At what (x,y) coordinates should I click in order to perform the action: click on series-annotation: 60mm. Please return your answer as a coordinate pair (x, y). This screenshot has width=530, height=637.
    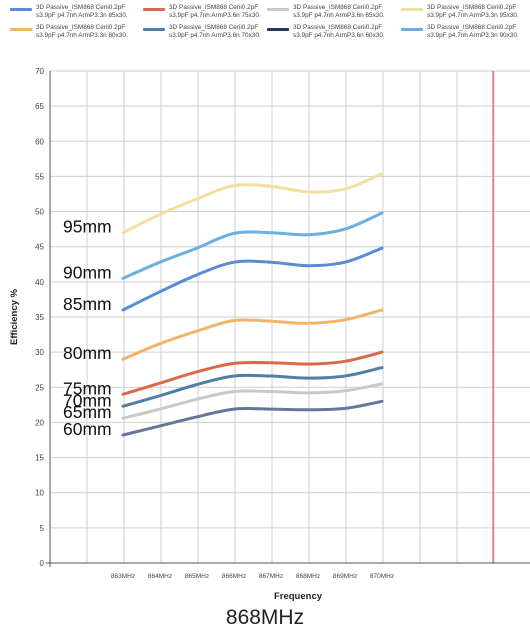
    Looking at the image, I should click on (87, 429).